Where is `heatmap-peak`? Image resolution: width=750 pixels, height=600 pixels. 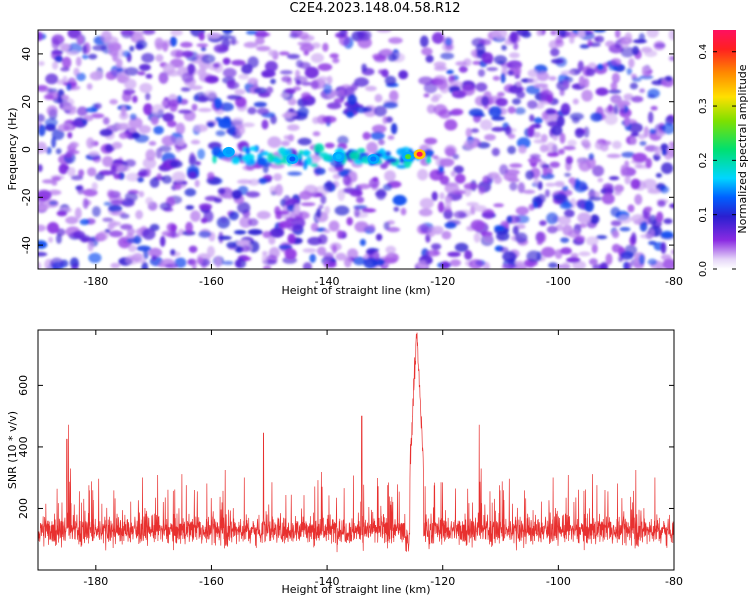
heatmap-peak is located at coordinates (338, 157).